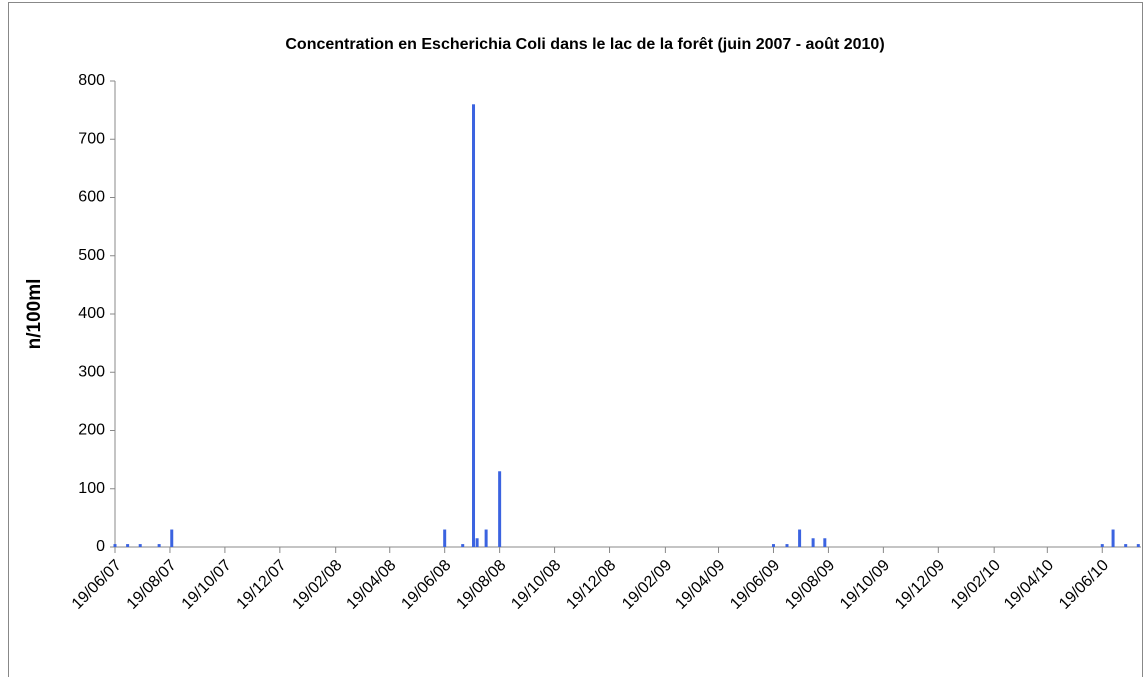  Describe the element at coordinates (91, 488) in the screenshot. I see `y-tick-label: 100` at that location.